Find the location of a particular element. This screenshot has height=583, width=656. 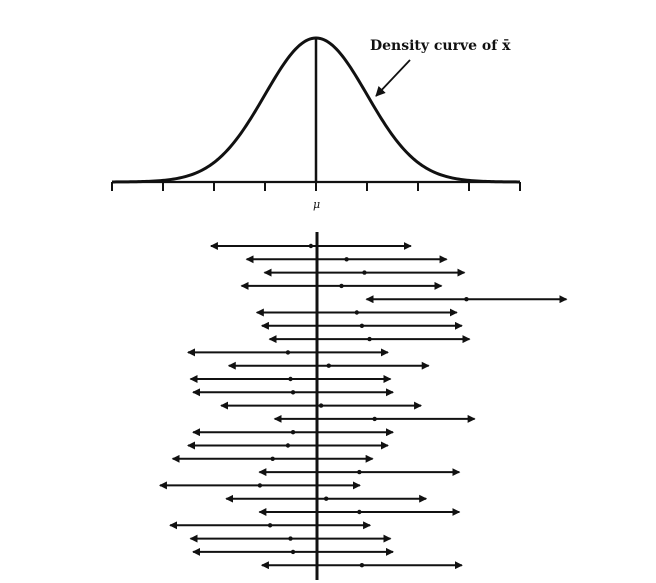

mu-label: μ is located at coordinates (316, 204).